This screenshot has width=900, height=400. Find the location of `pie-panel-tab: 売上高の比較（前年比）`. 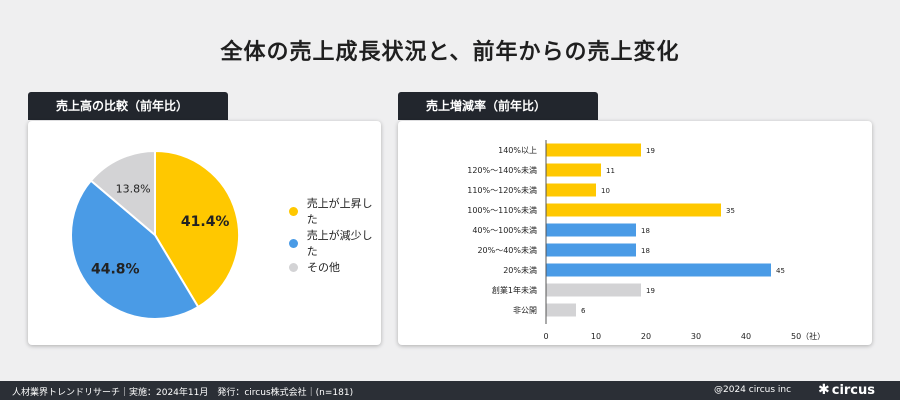

pie-panel-tab: 売上高の比較（前年比） is located at coordinates (128, 106).